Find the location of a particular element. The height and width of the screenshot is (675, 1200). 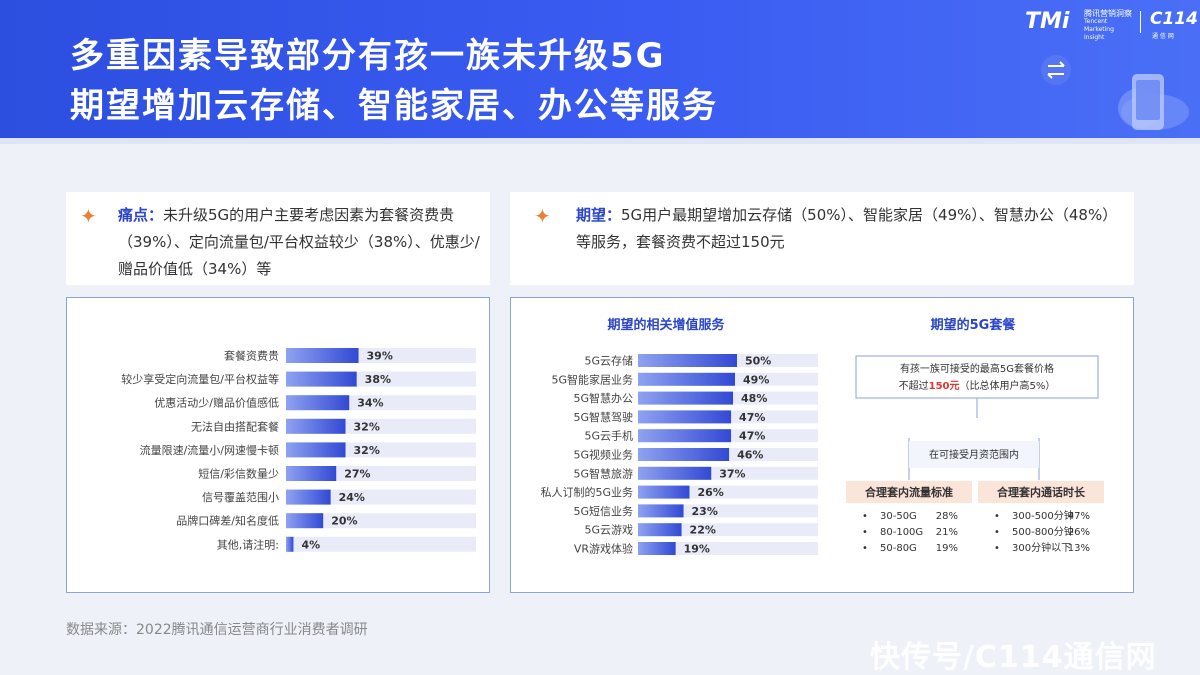

c114-logo: C114 is located at coordinates (1174, 19).